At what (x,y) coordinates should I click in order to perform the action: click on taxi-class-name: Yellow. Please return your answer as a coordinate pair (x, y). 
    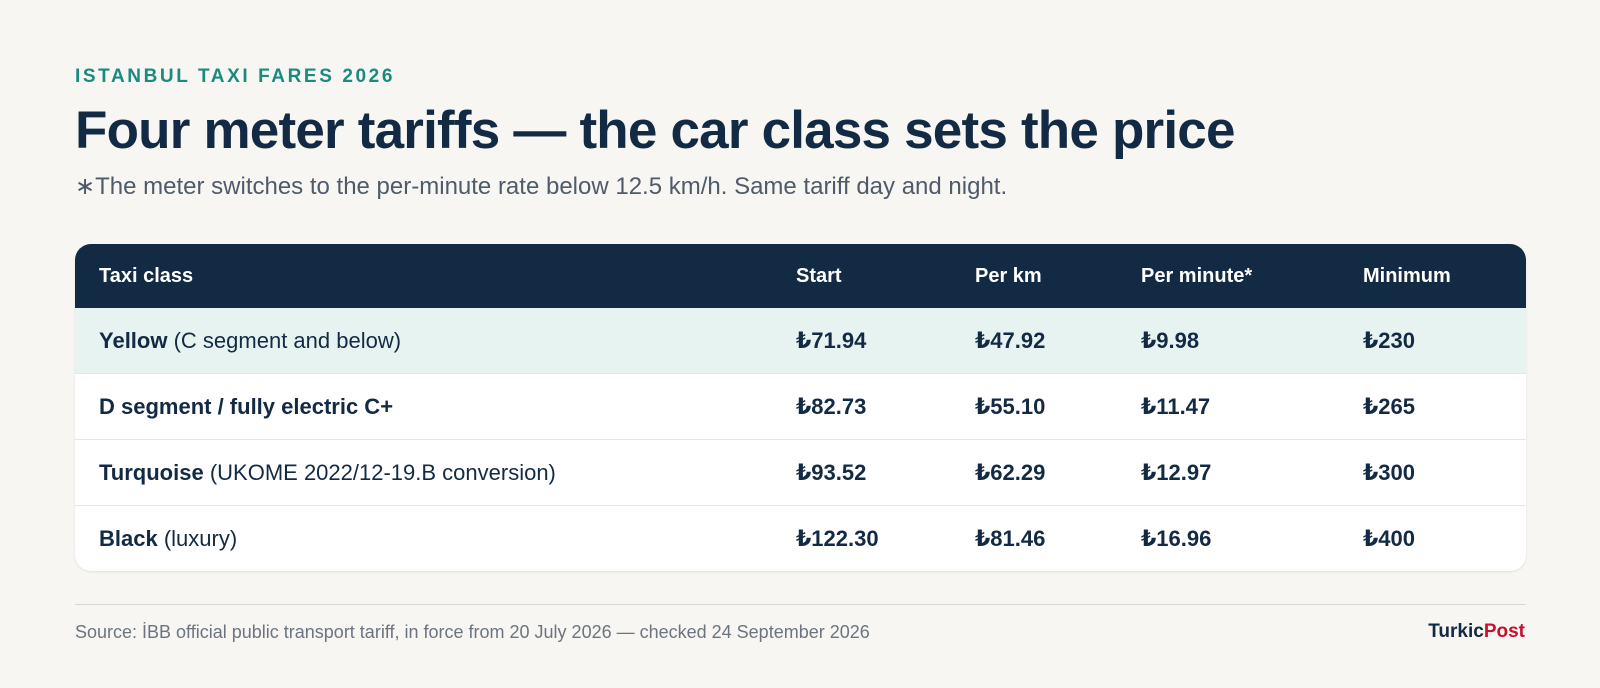
    Looking at the image, I should click on (133, 340).